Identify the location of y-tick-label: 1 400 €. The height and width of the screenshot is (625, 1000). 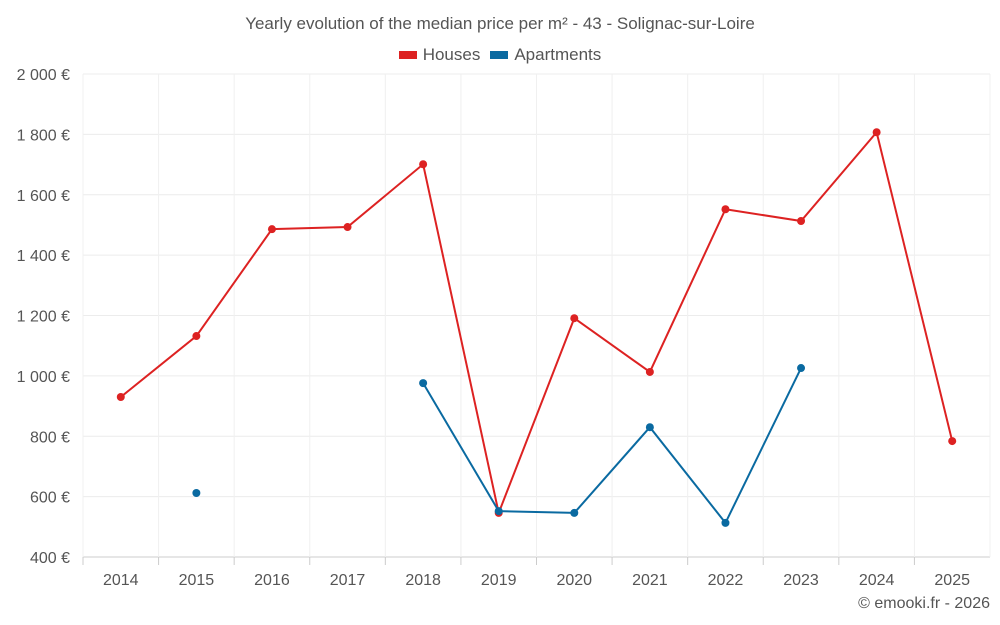
(43, 256).